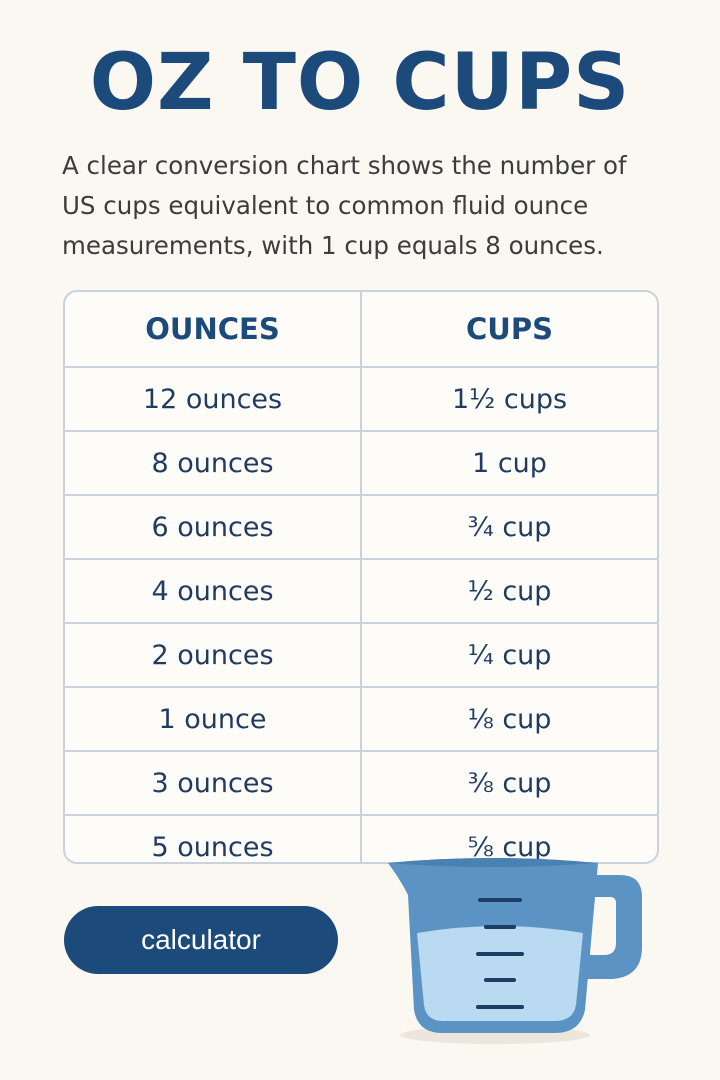 This screenshot has width=720, height=1080. I want to click on ounces-cell: 2 ounces, so click(213, 655).